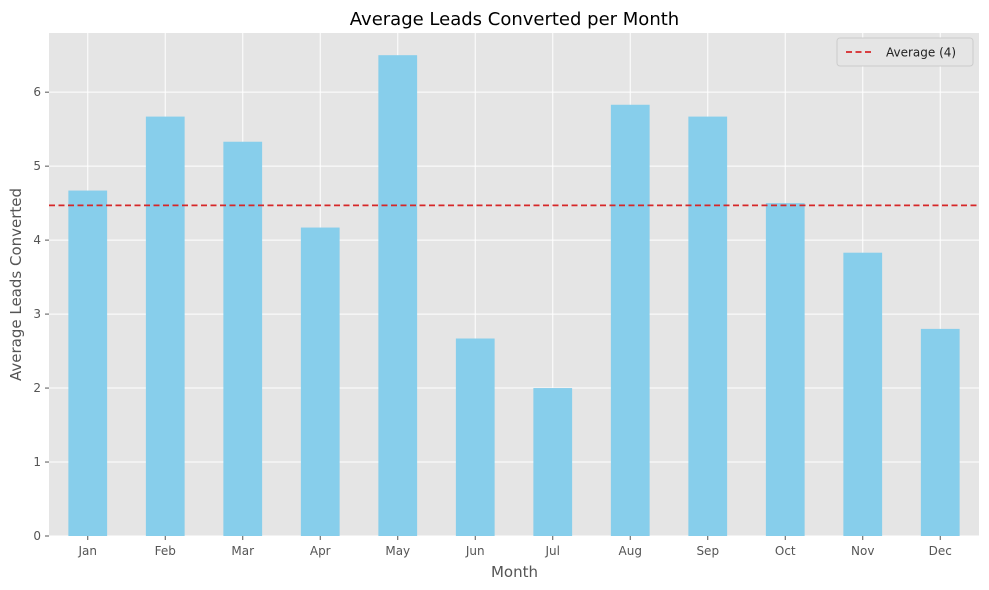  Describe the element at coordinates (475, 551) in the screenshot. I see `x-tick-label: Jun` at that location.